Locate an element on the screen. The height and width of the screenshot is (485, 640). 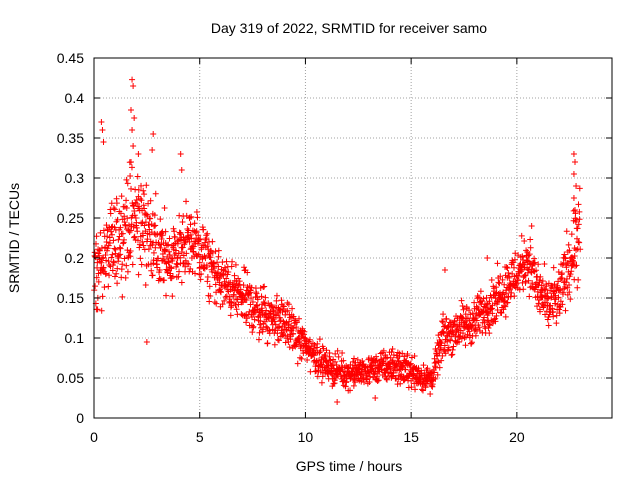
y-tick-label: 0.35 is located at coordinates (70, 138).